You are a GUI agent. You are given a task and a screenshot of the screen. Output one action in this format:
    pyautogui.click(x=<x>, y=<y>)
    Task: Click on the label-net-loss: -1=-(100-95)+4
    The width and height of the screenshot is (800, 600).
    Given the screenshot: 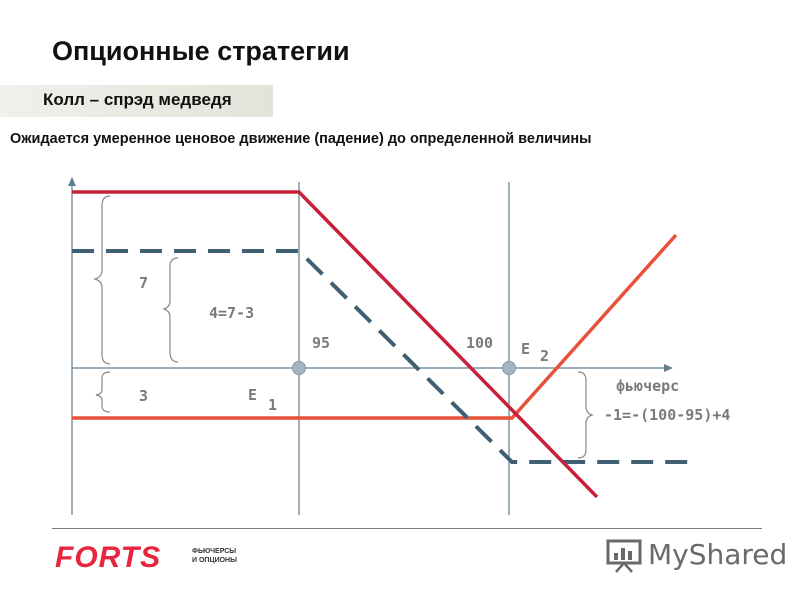 What is the action you would take?
    pyautogui.click(x=667, y=415)
    